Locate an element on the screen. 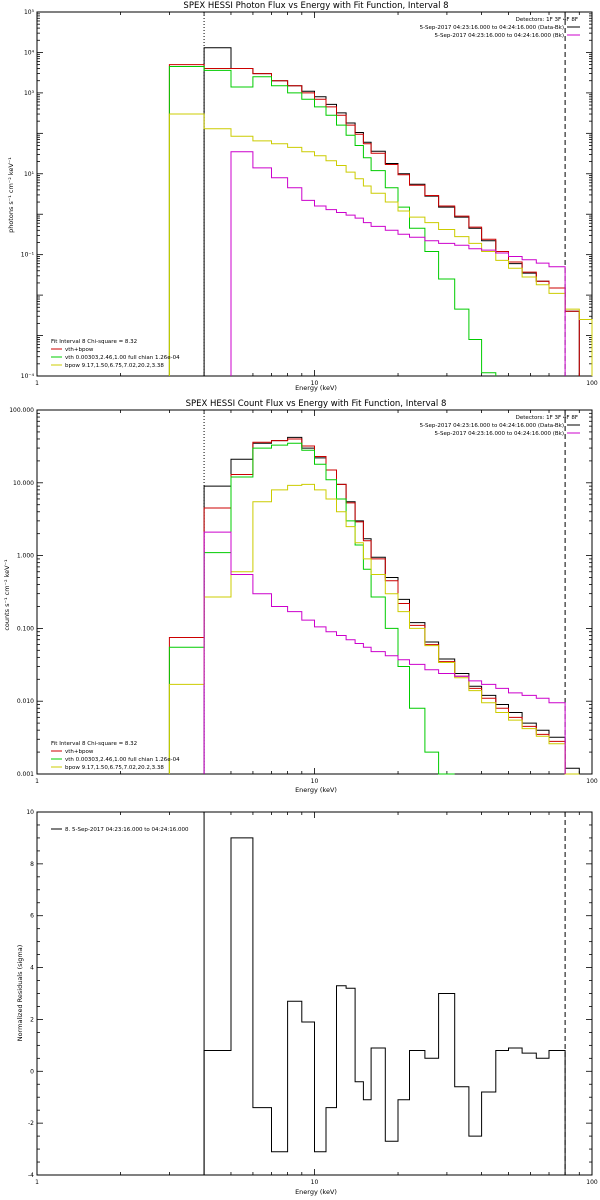  panel2-legend-fit-label: vth+bpow is located at coordinates (79, 752).